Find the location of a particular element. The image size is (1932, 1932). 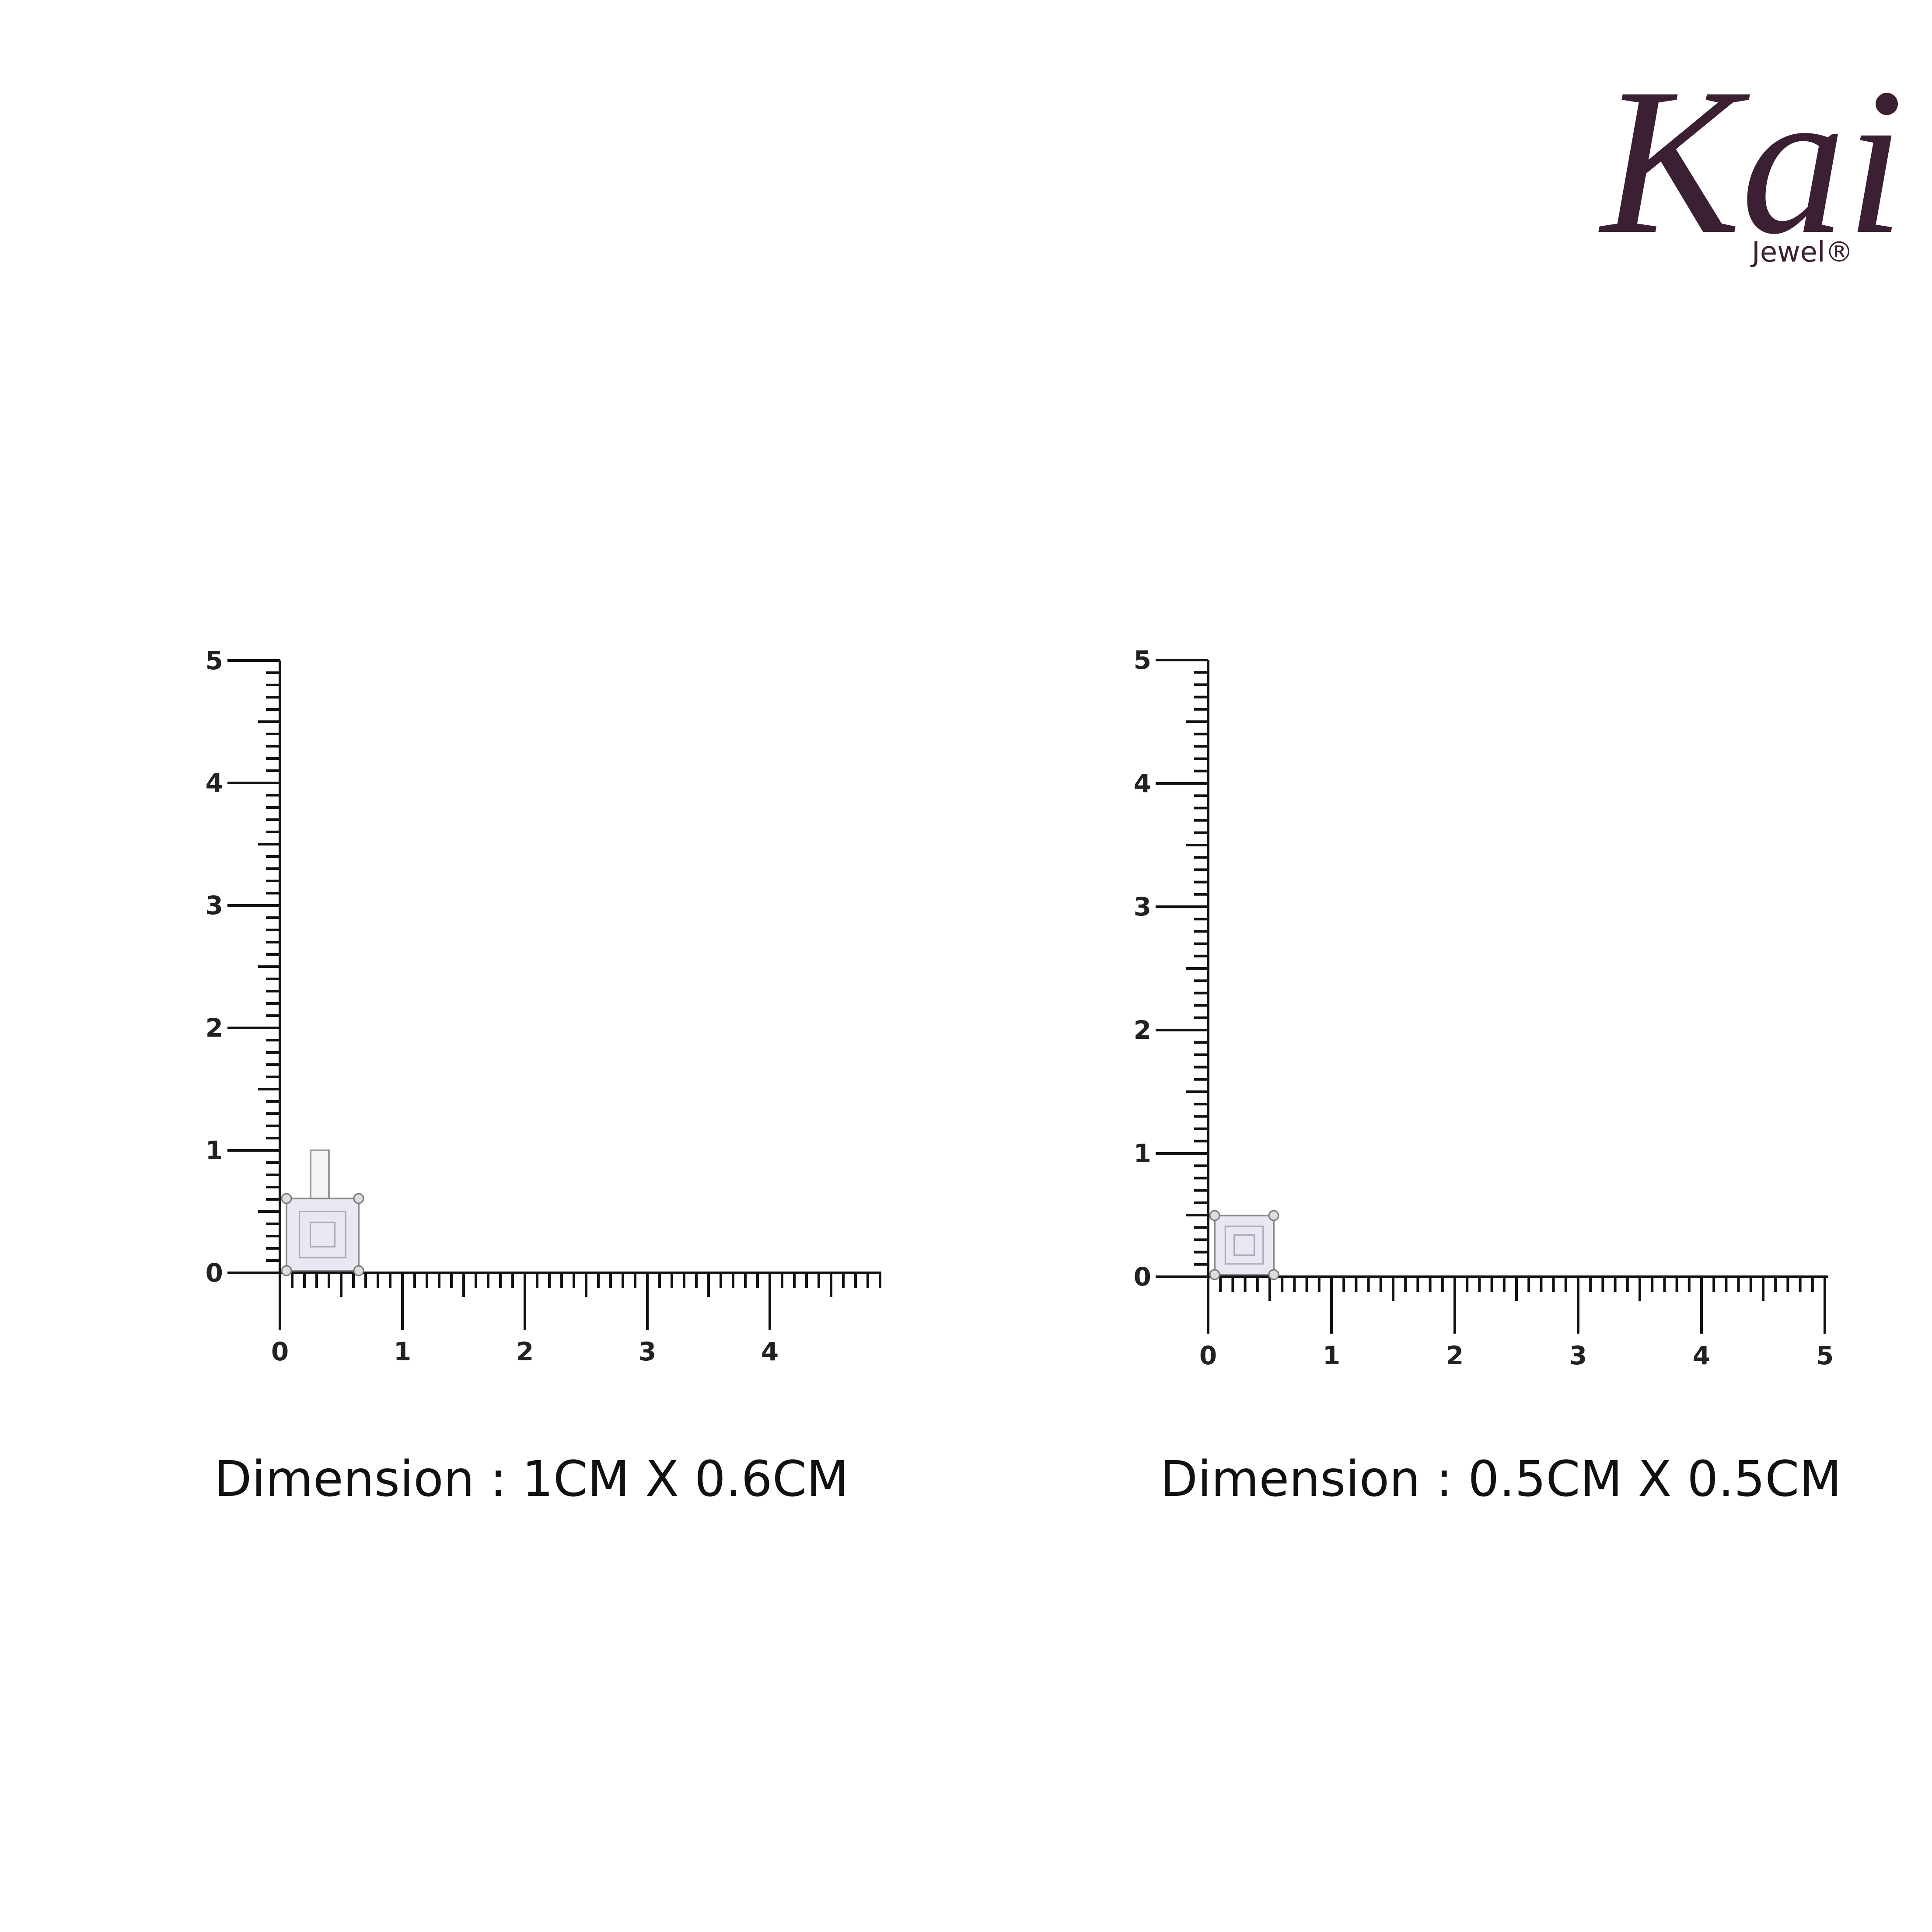

logo: Kai Jewel® is located at coordinates (1751, 161).